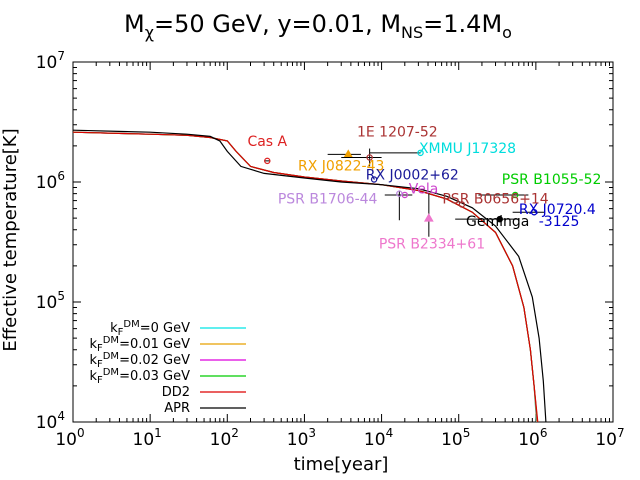 This screenshot has height=480, width=640. I want to click on observation-label: Vela, so click(424, 190).